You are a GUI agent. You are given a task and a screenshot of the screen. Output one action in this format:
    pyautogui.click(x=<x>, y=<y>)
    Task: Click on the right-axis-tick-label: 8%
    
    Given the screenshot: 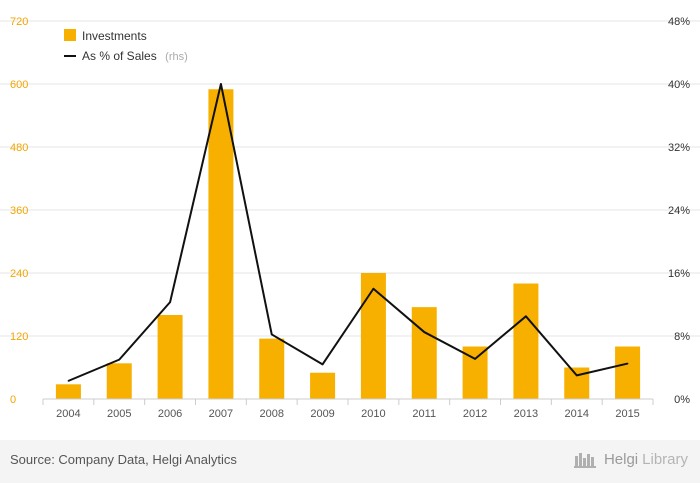 What is the action you would take?
    pyautogui.click(x=682, y=337)
    